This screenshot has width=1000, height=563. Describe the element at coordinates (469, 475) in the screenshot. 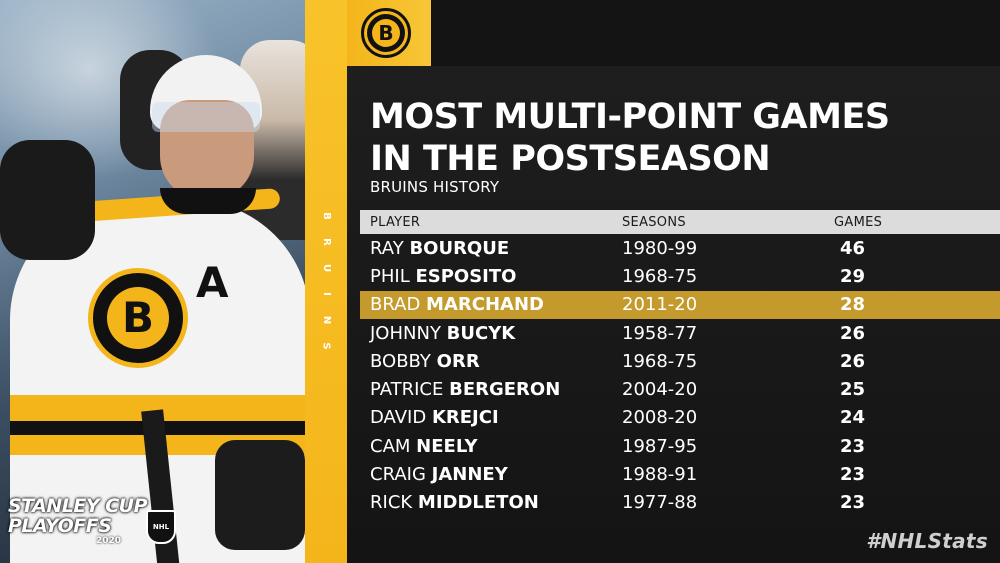

I see `player-last-name: JANNEY` at that location.